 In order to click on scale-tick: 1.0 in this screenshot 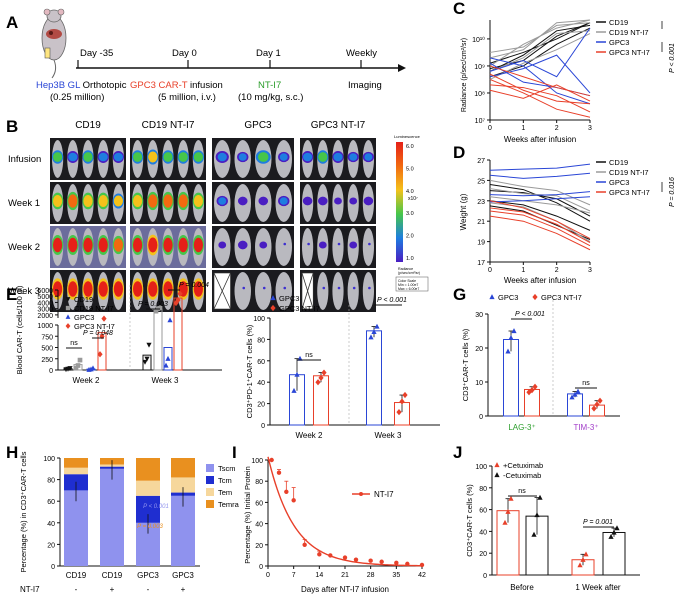, I will do `click(410, 259)`.